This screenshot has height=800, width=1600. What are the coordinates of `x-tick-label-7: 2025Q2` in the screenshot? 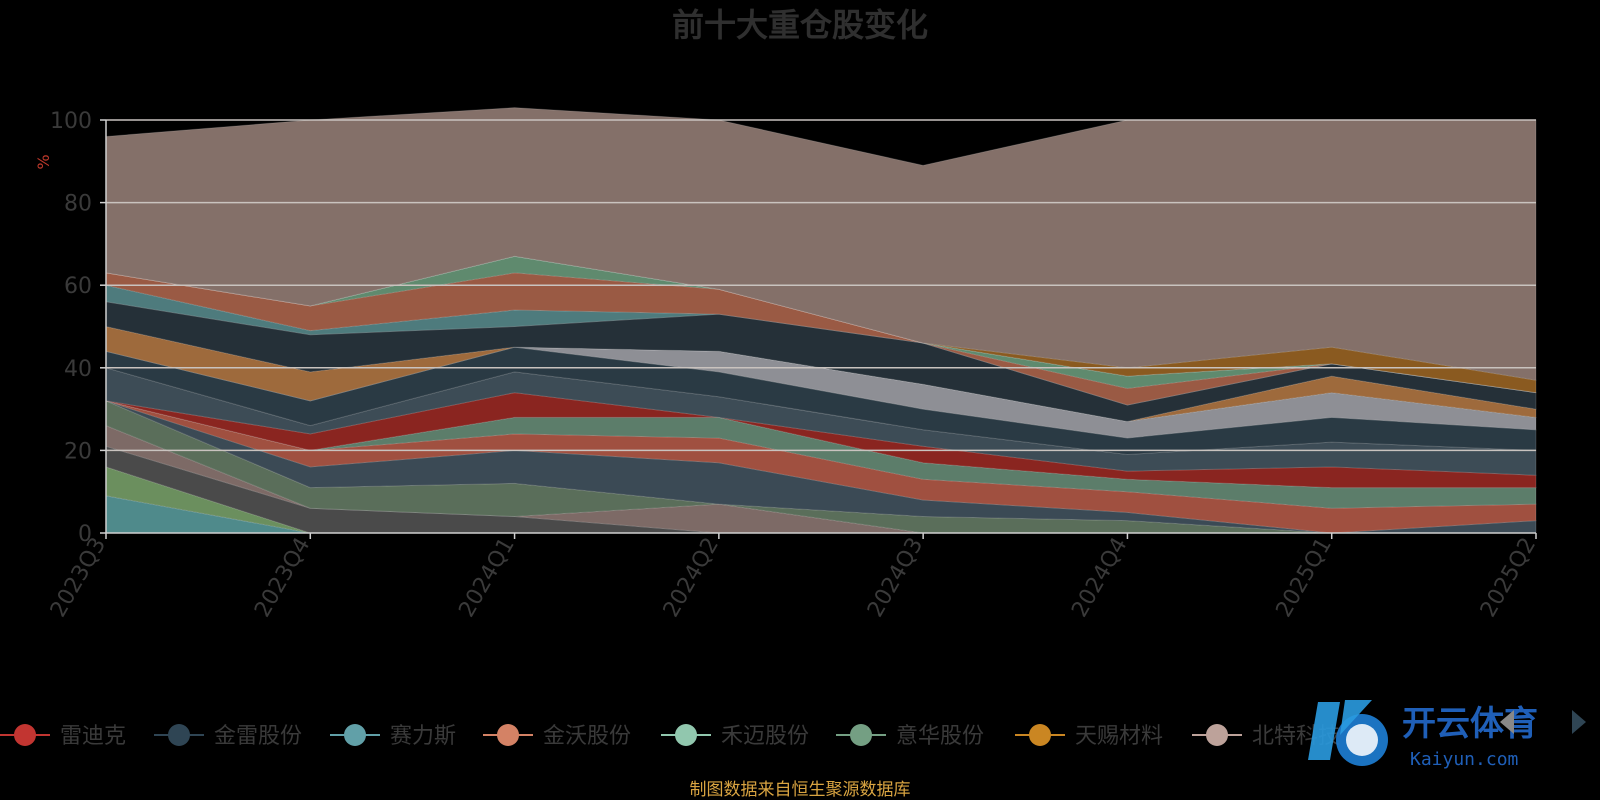 It's located at (1508, 578).